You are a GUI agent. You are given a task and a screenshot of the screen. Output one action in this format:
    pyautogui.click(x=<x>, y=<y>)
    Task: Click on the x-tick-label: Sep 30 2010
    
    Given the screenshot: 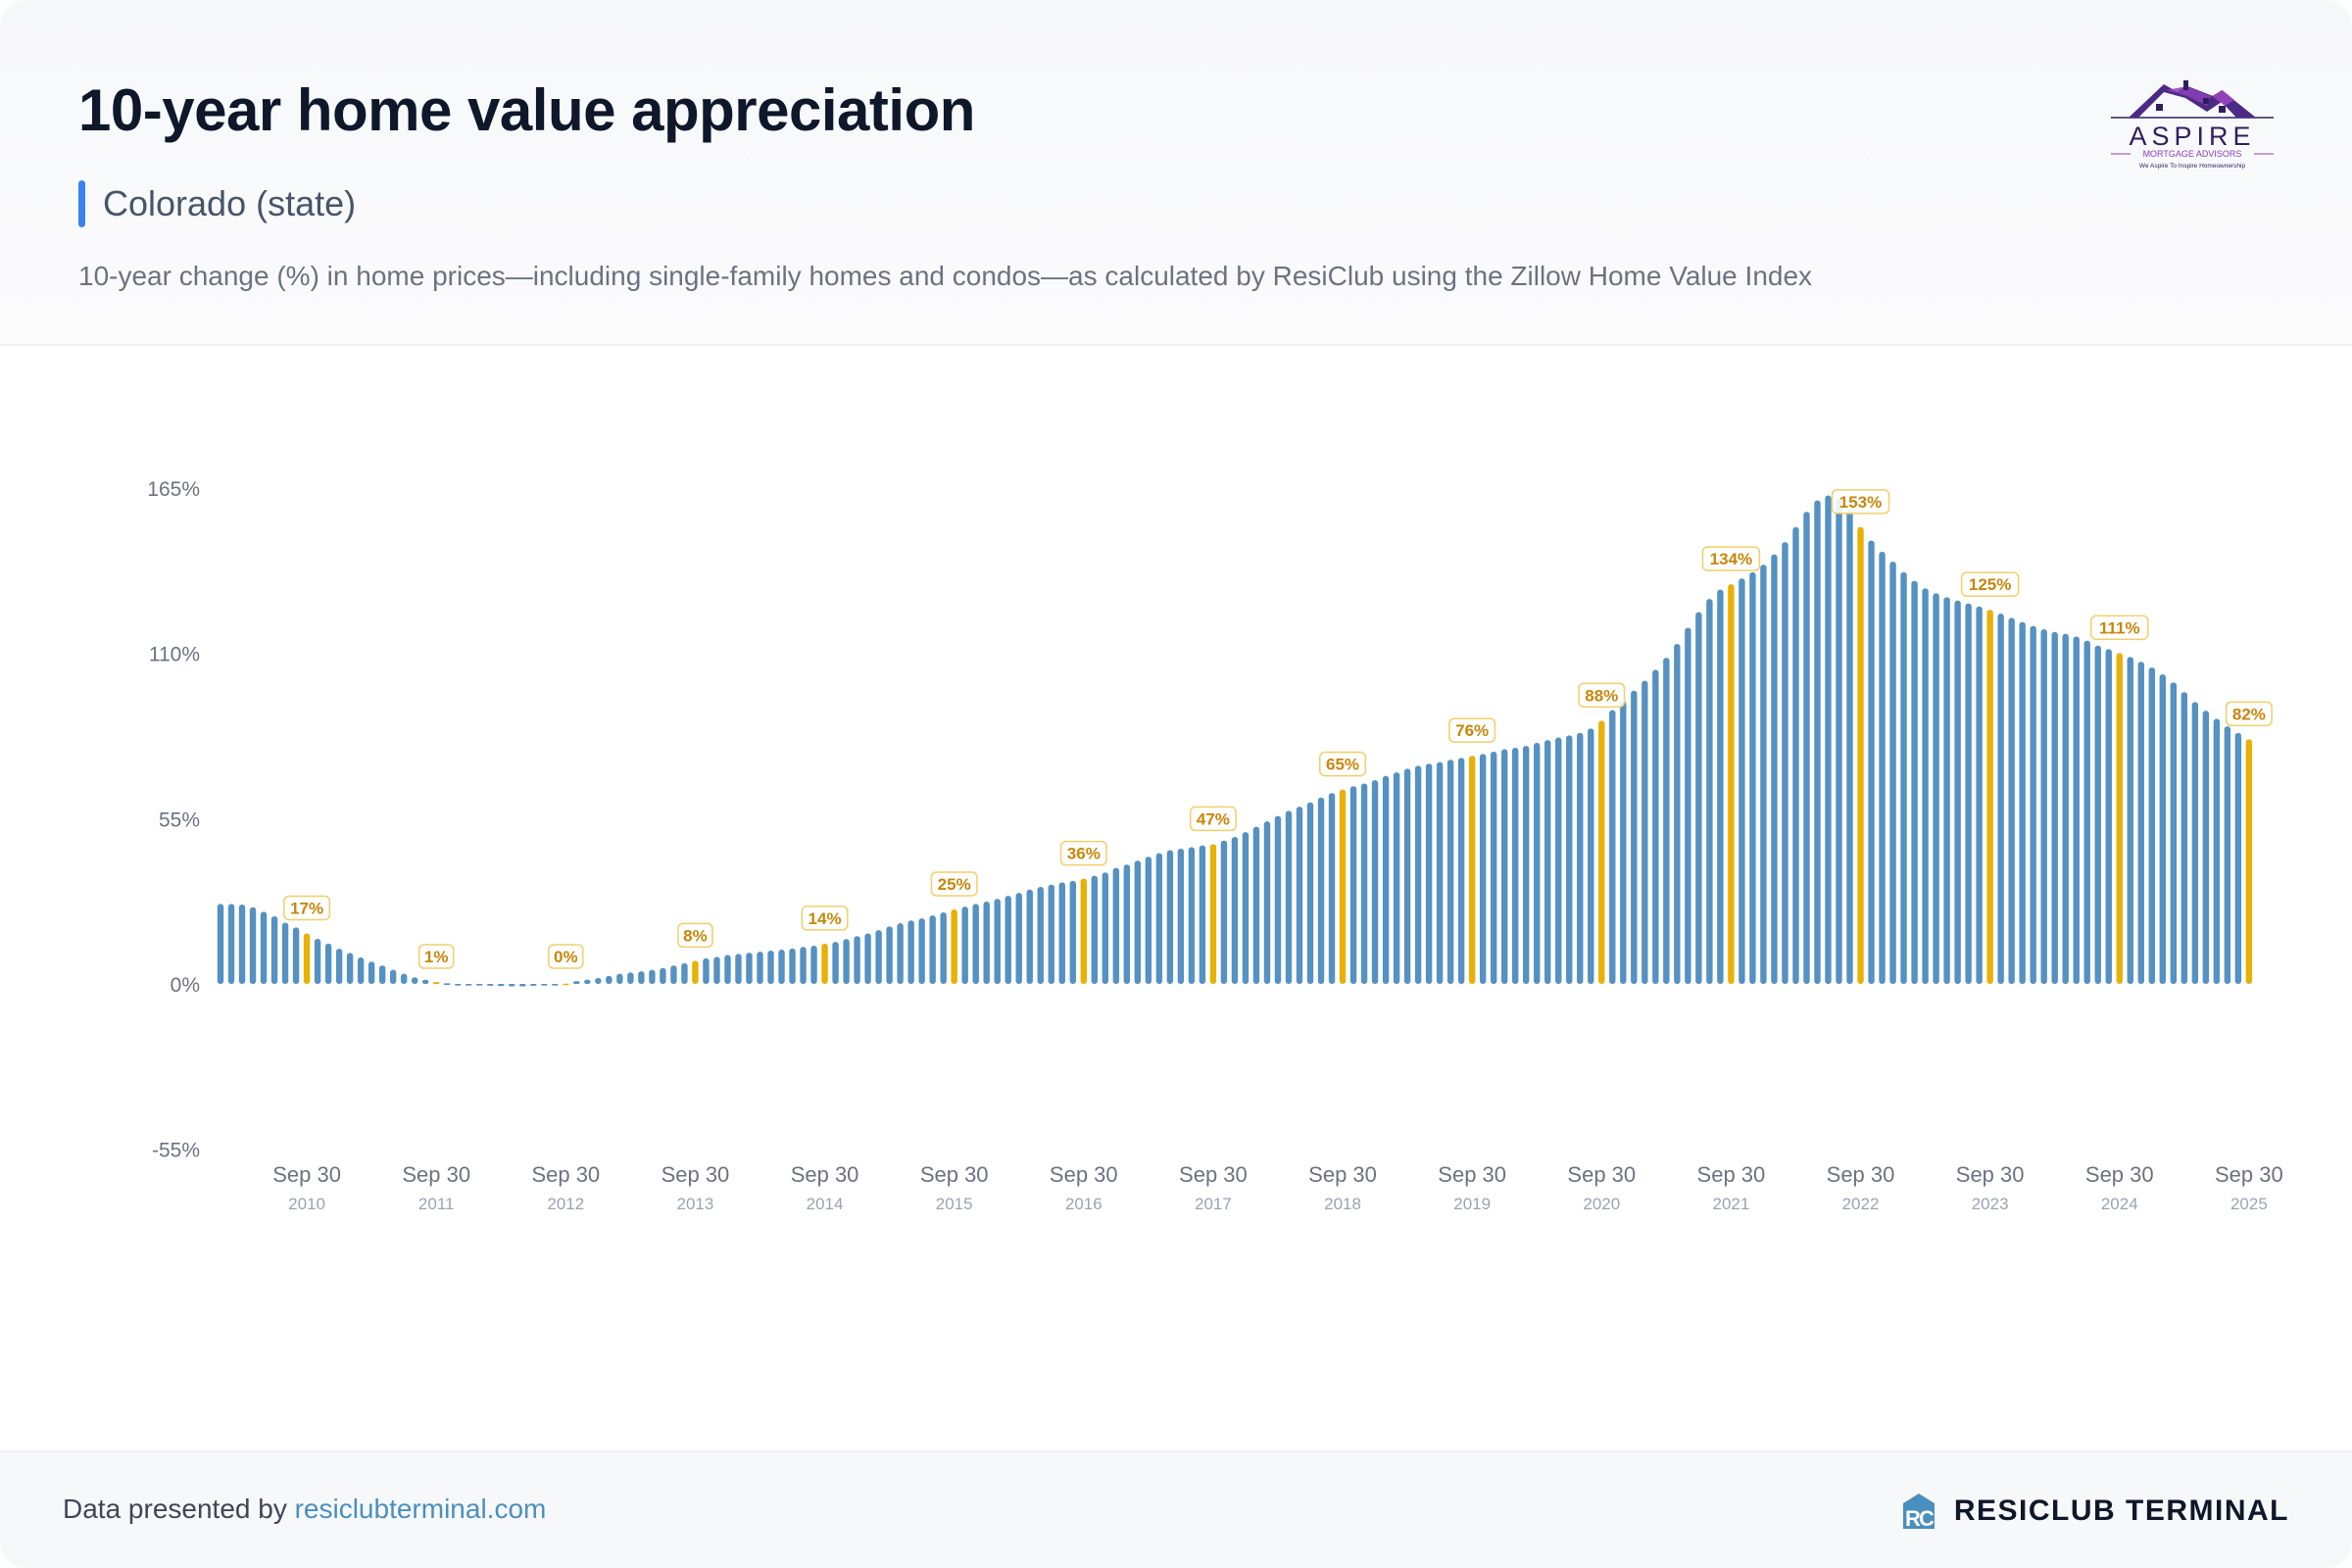 What is the action you would take?
    pyautogui.click(x=306, y=1187)
    